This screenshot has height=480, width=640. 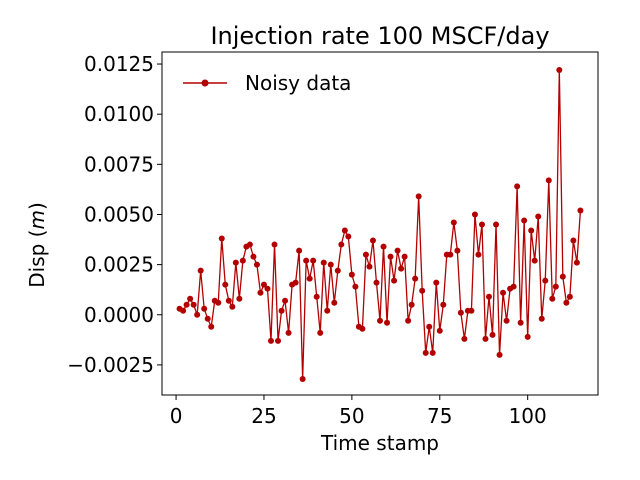 I want to click on y-tick-label: 0.0000, so click(x=119, y=315).